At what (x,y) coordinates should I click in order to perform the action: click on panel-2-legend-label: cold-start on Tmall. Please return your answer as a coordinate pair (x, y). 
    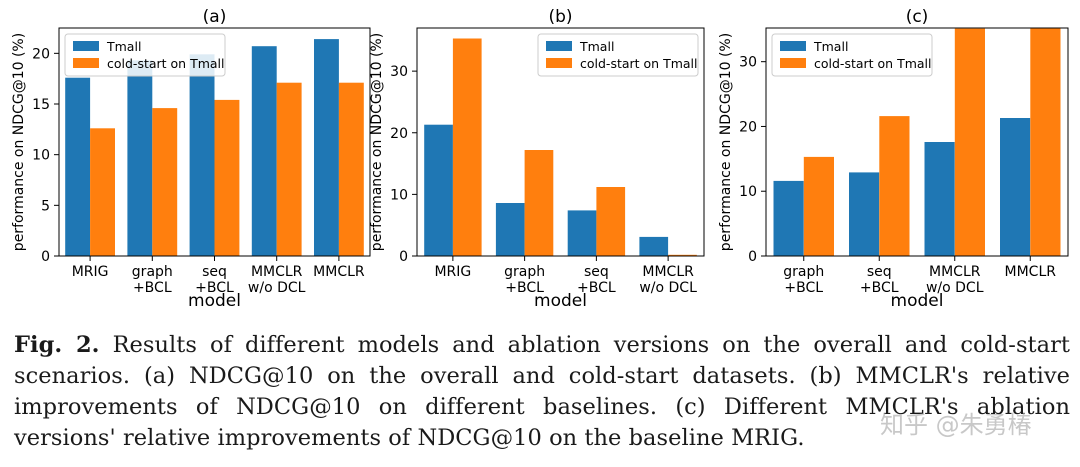
    Looking at the image, I should click on (873, 63).